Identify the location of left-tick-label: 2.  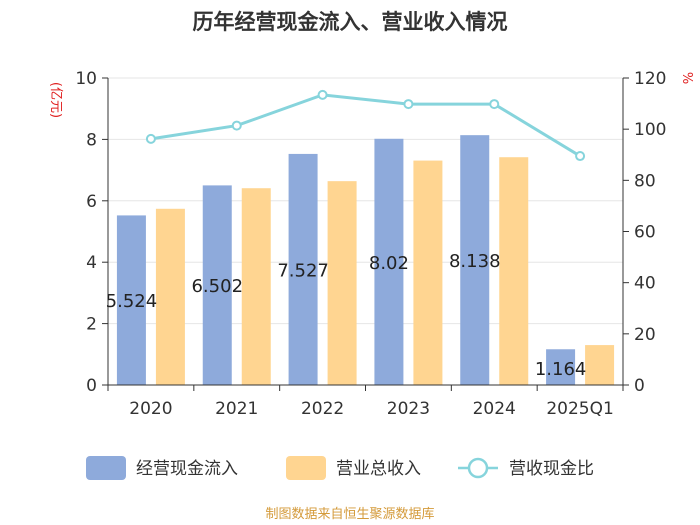
(91, 325).